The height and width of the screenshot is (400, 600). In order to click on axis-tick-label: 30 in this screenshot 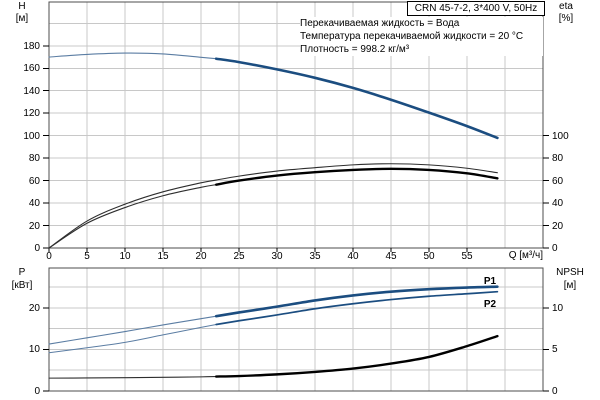, I will do `click(277, 256)`.